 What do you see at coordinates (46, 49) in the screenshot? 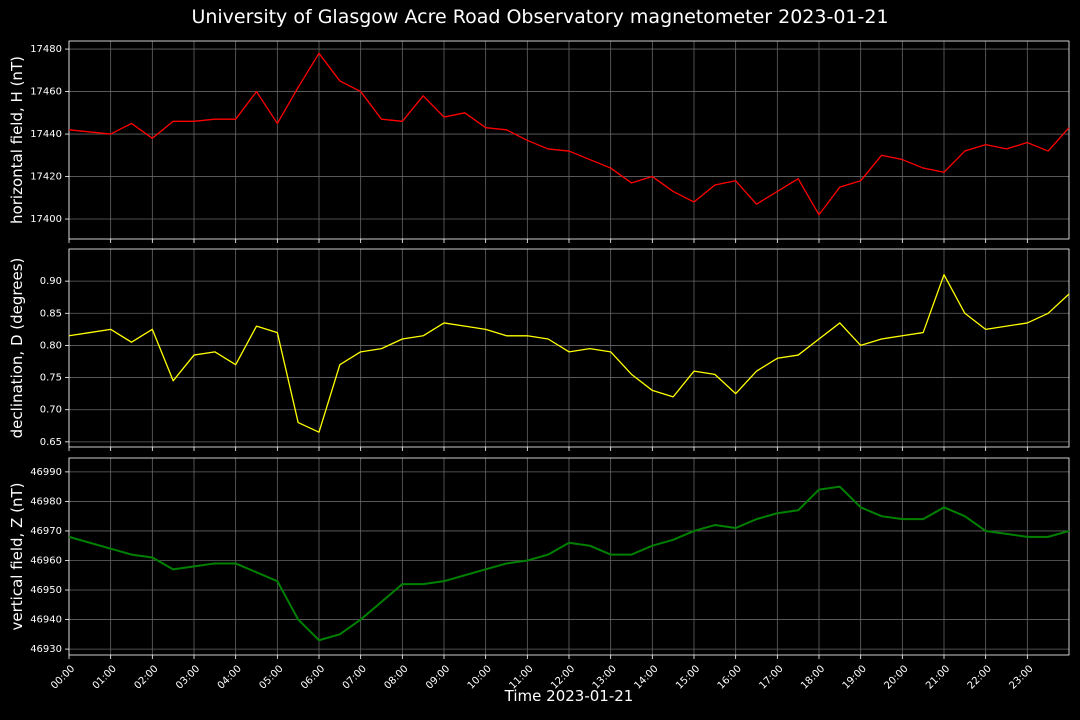
I see `y-tick-label: 17480` at bounding box center [46, 49].